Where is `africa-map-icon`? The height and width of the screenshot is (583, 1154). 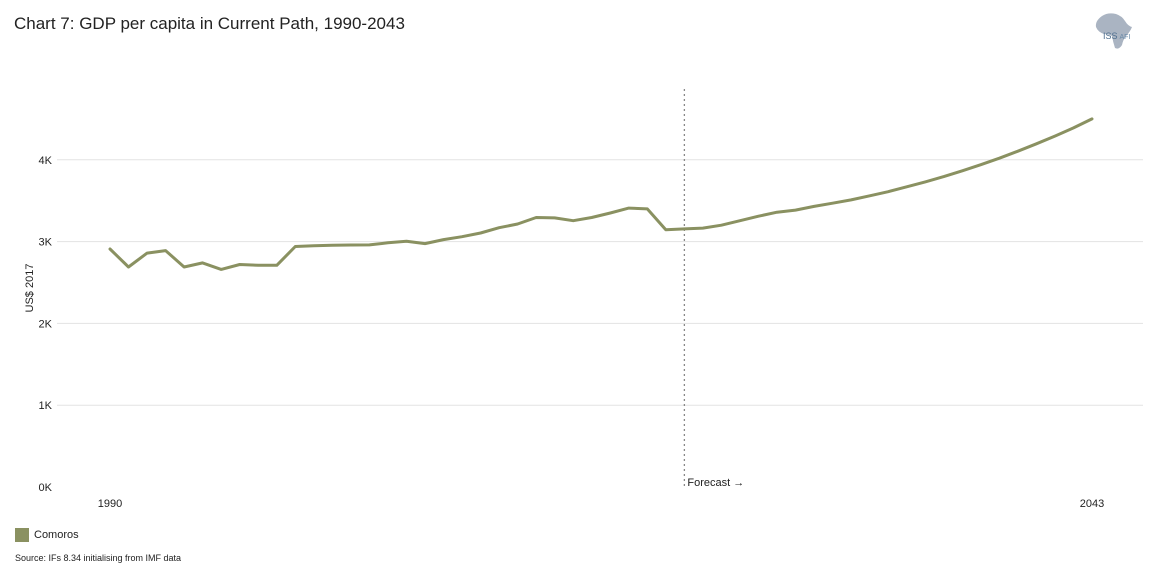 africa-map-icon is located at coordinates (1113, 31).